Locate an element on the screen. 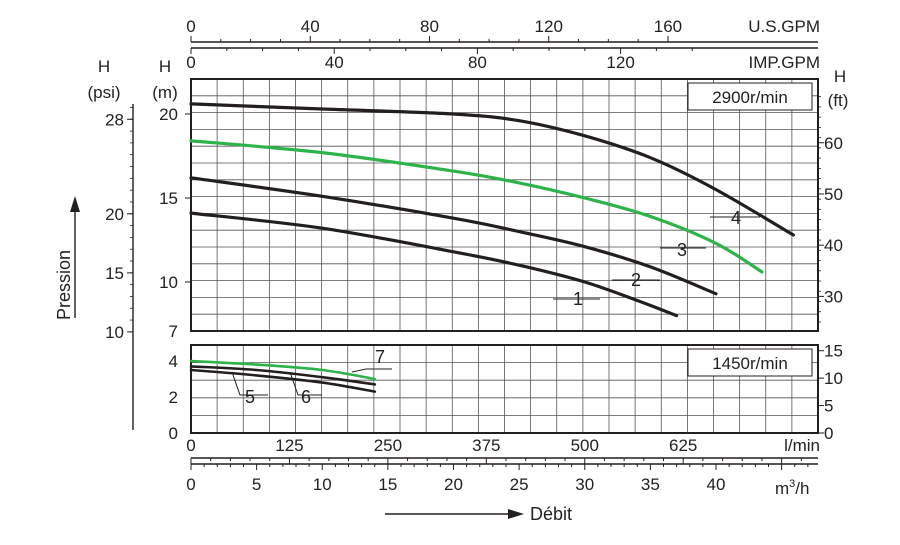  tick-label-m3h: 0 is located at coordinates (190, 484).